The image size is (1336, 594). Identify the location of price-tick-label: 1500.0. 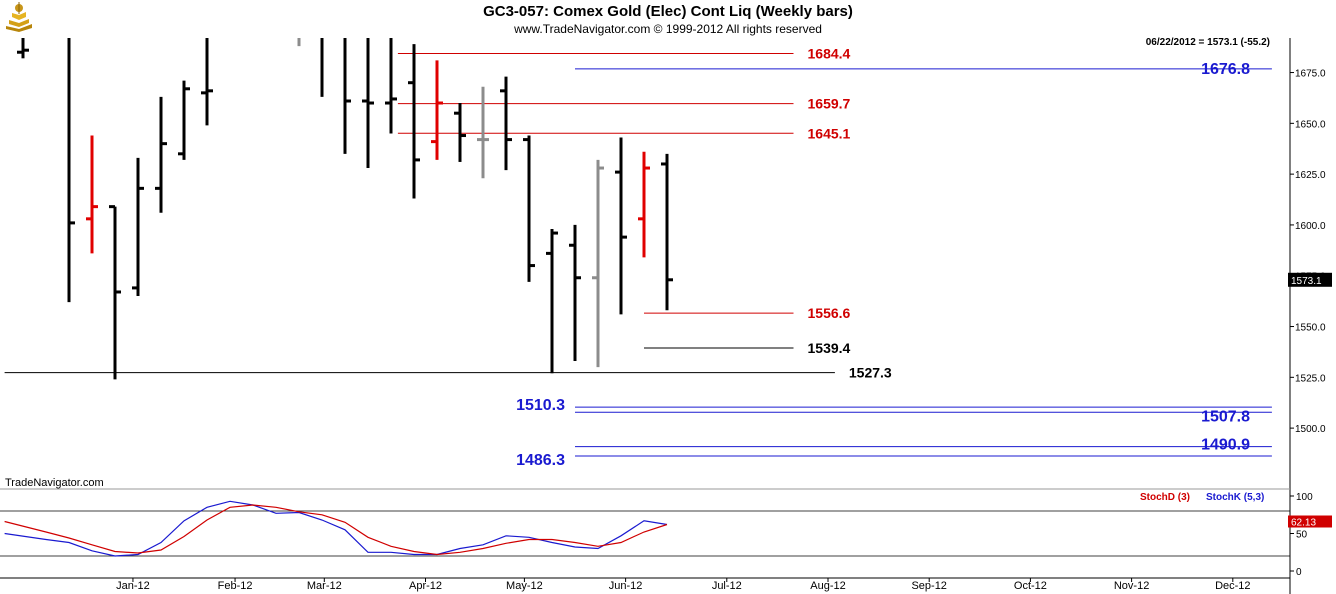
(1310, 429).